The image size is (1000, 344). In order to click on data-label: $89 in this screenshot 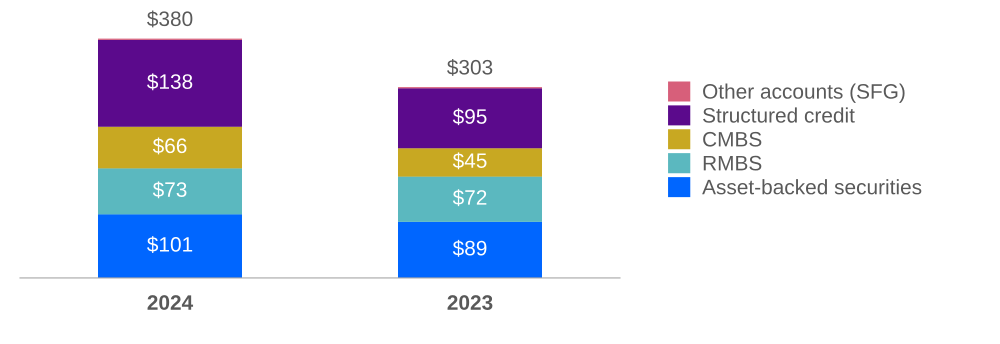, I will do `click(469, 248)`.